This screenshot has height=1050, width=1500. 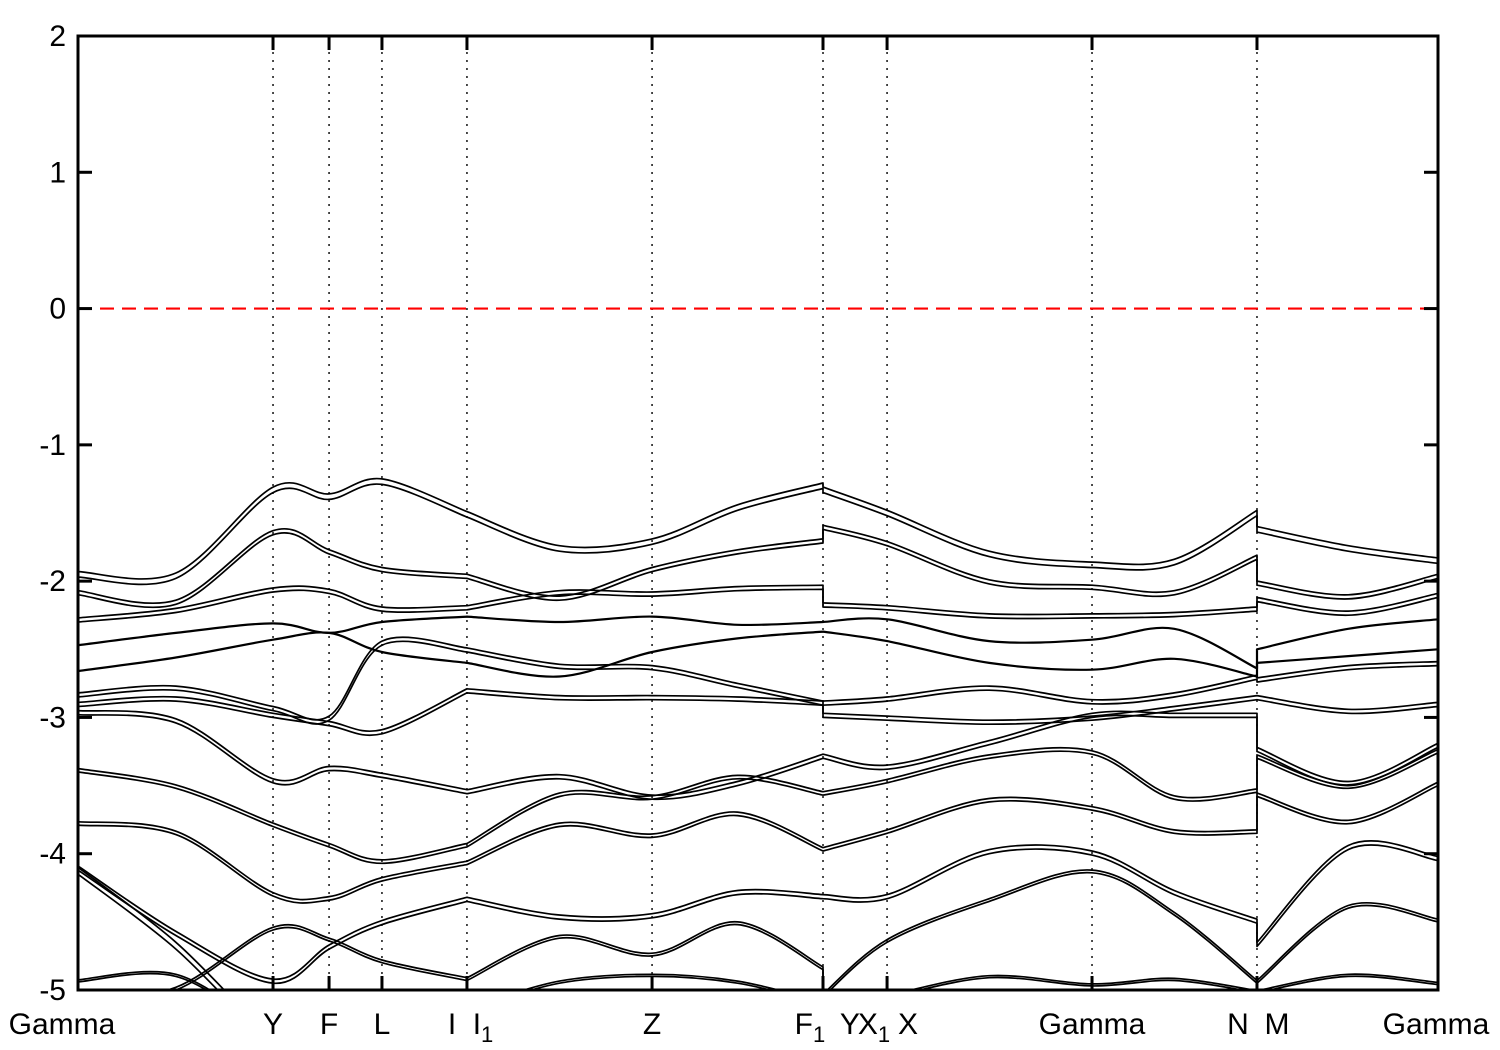 I want to click on kpoint-label: I1, so click(x=483, y=1027).